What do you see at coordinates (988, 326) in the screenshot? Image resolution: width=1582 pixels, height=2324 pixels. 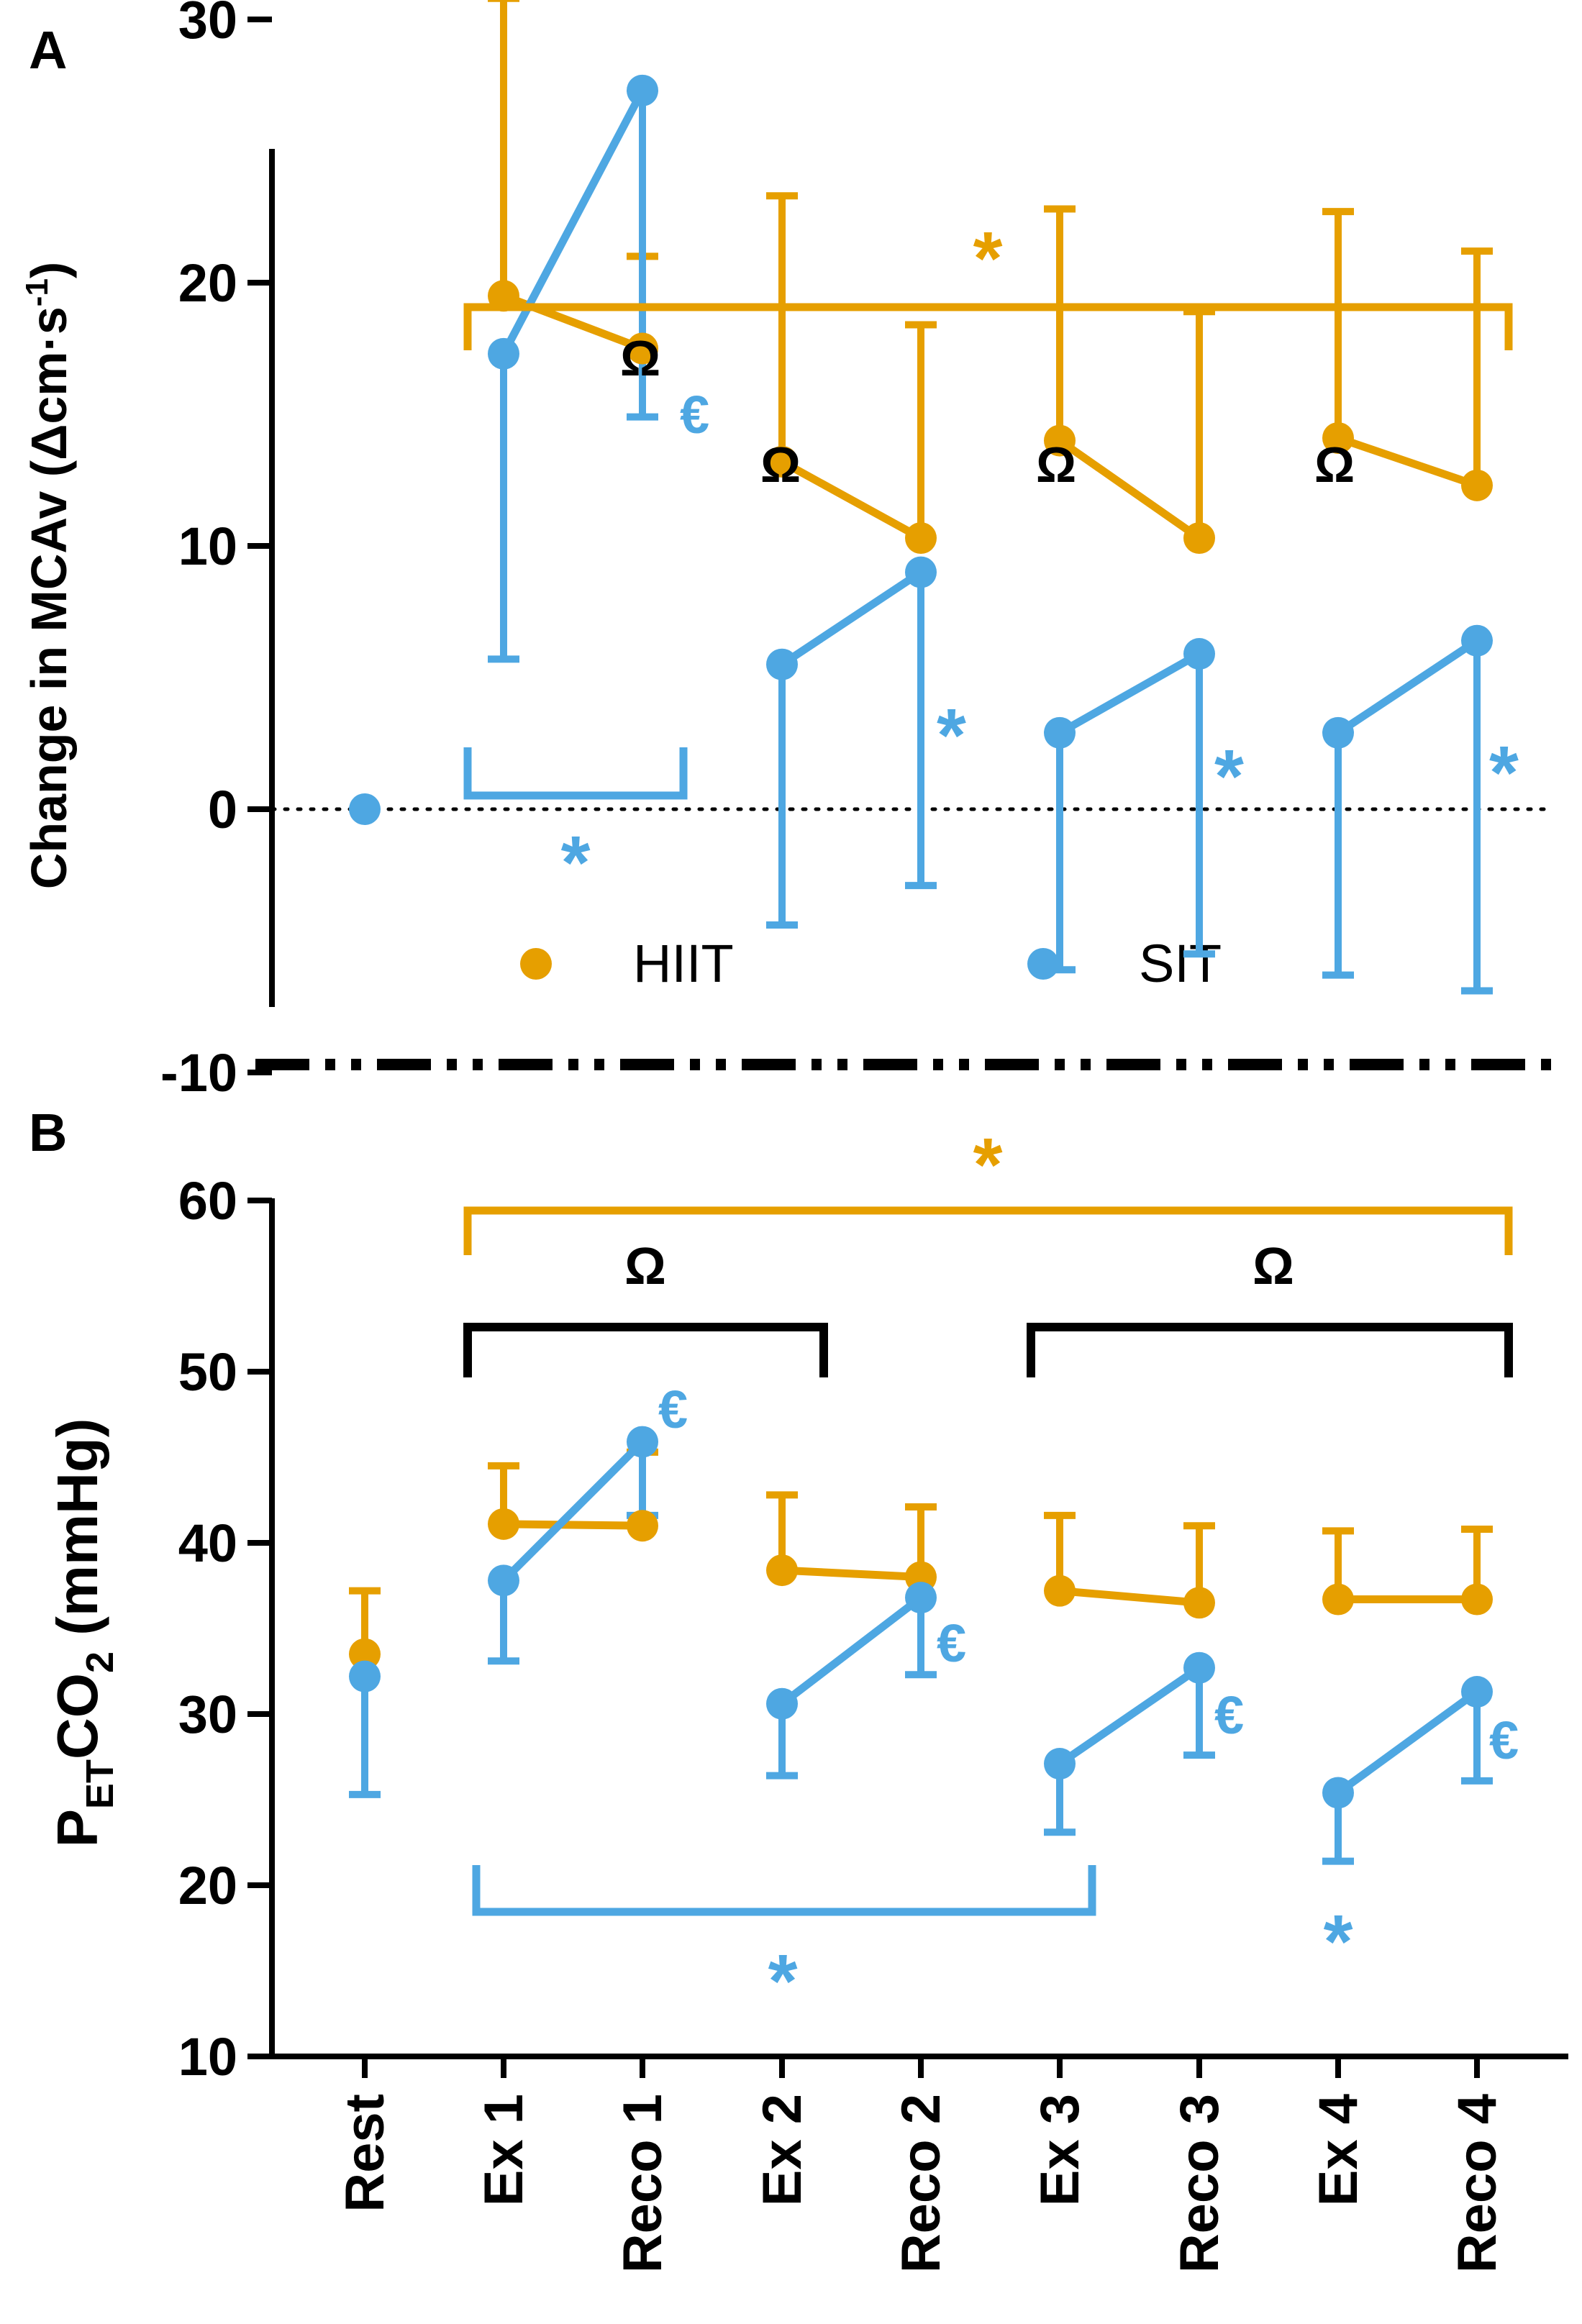 I see `bracket-hiit-a` at bounding box center [988, 326].